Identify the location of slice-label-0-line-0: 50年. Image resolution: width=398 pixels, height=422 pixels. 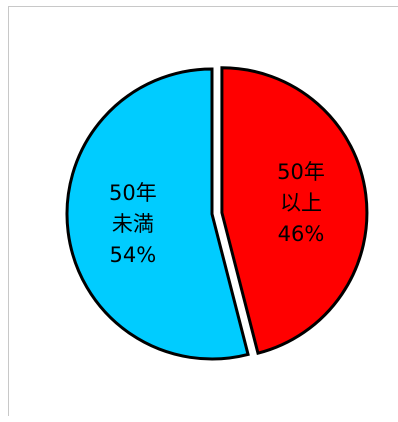
(301, 172).